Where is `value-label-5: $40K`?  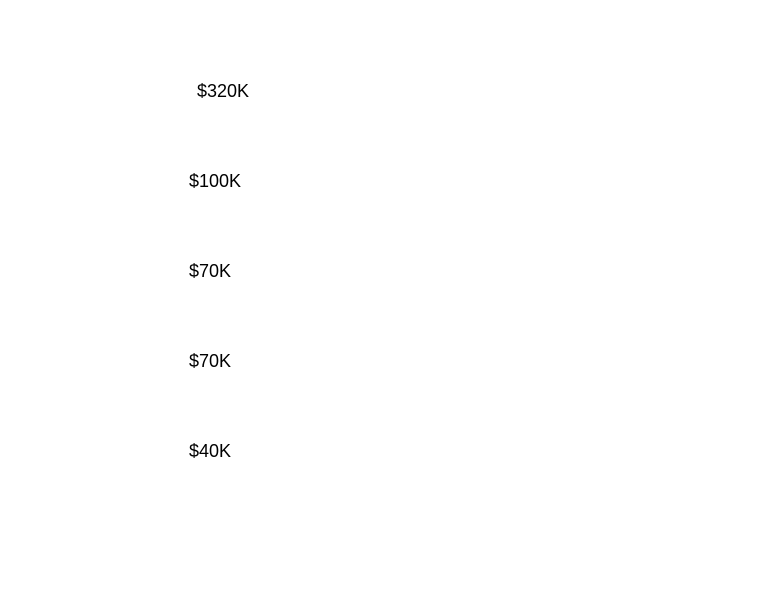 value-label-5: $40K is located at coordinates (210, 451).